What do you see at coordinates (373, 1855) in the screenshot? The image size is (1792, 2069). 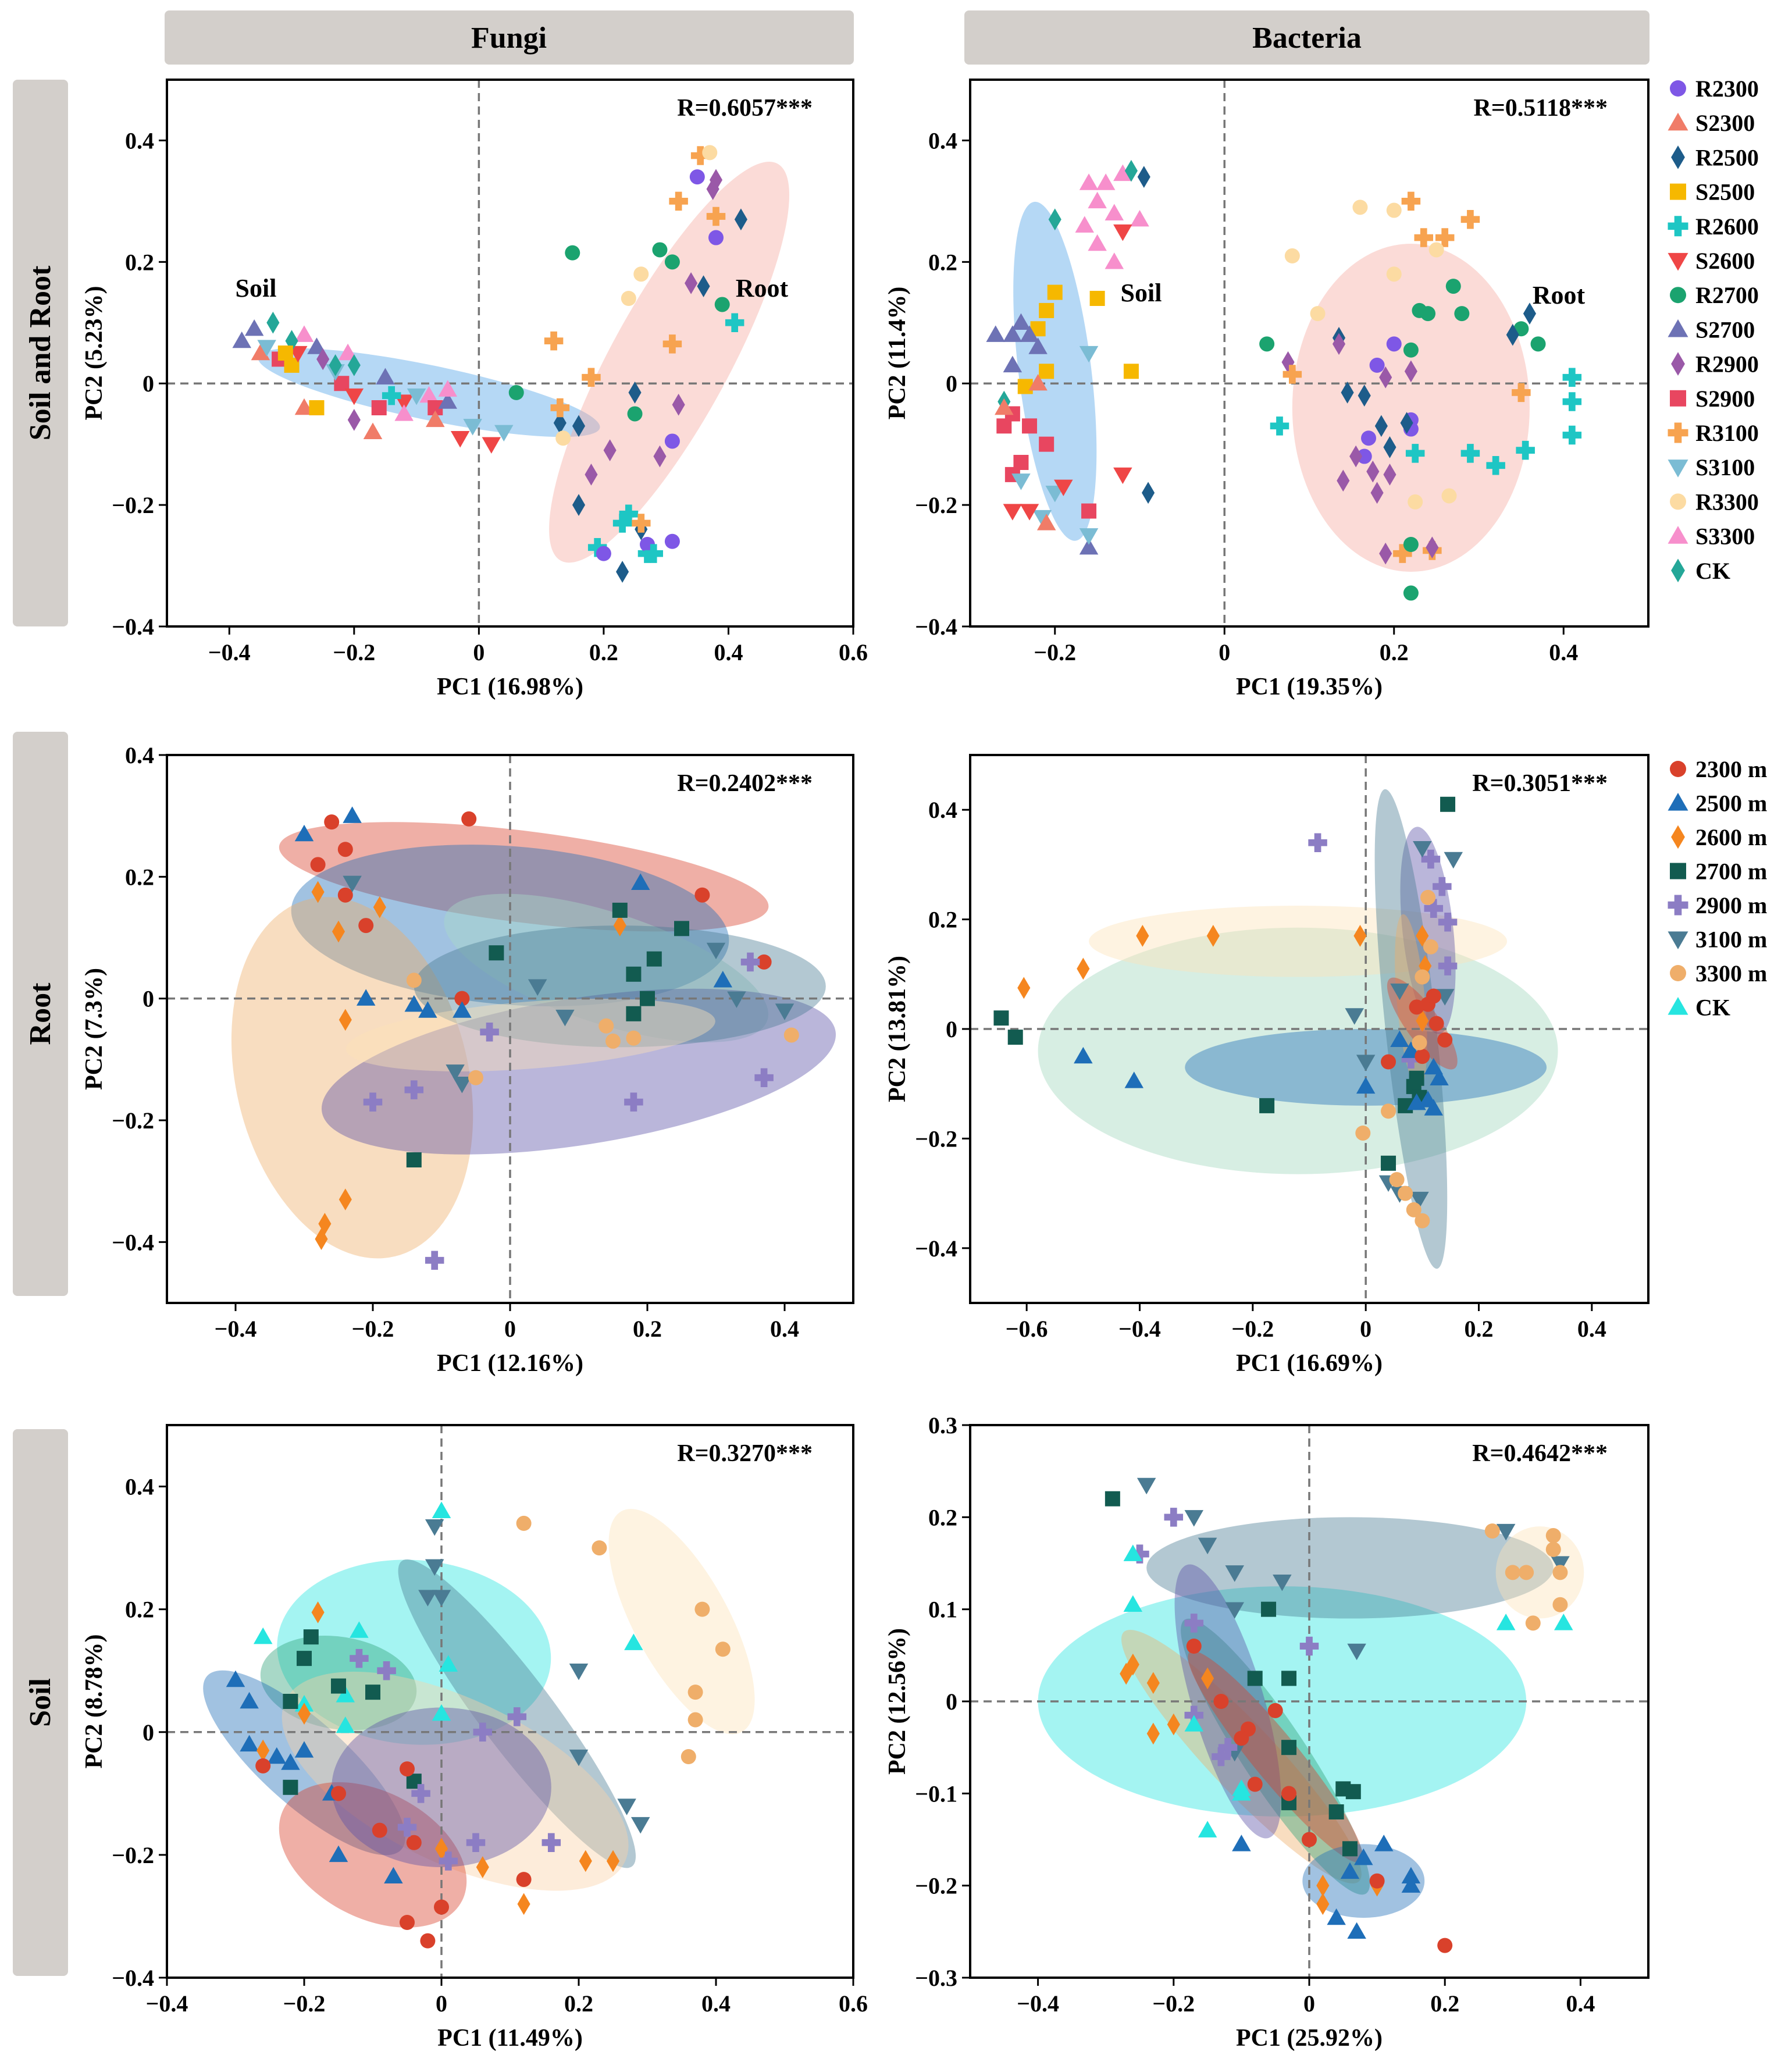 I see `ellipse-2300-m` at bounding box center [373, 1855].